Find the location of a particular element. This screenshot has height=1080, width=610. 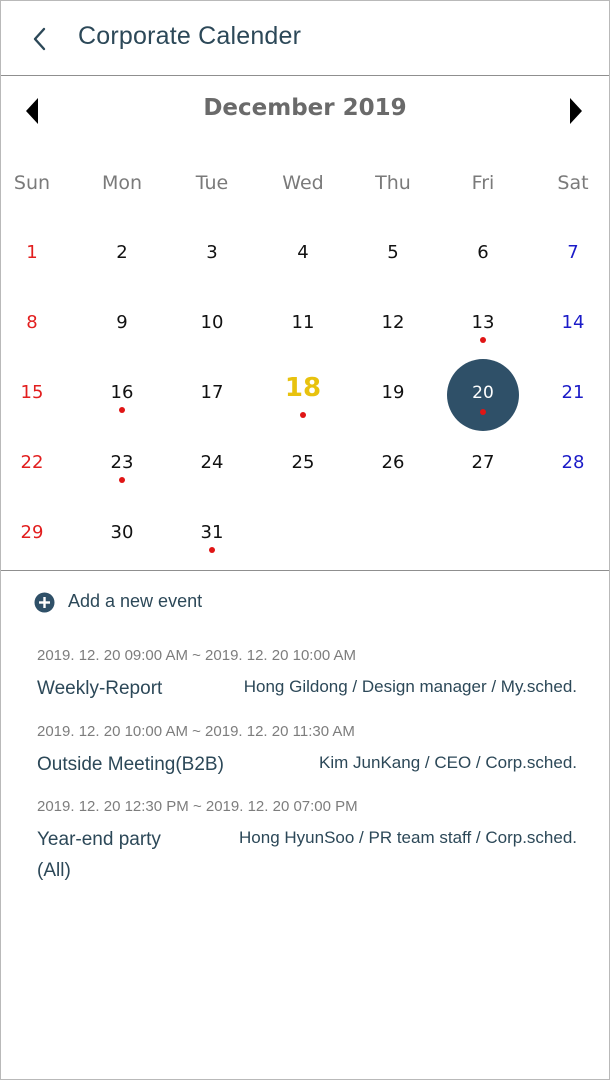

day-cell: 22 is located at coordinates (36, 464).